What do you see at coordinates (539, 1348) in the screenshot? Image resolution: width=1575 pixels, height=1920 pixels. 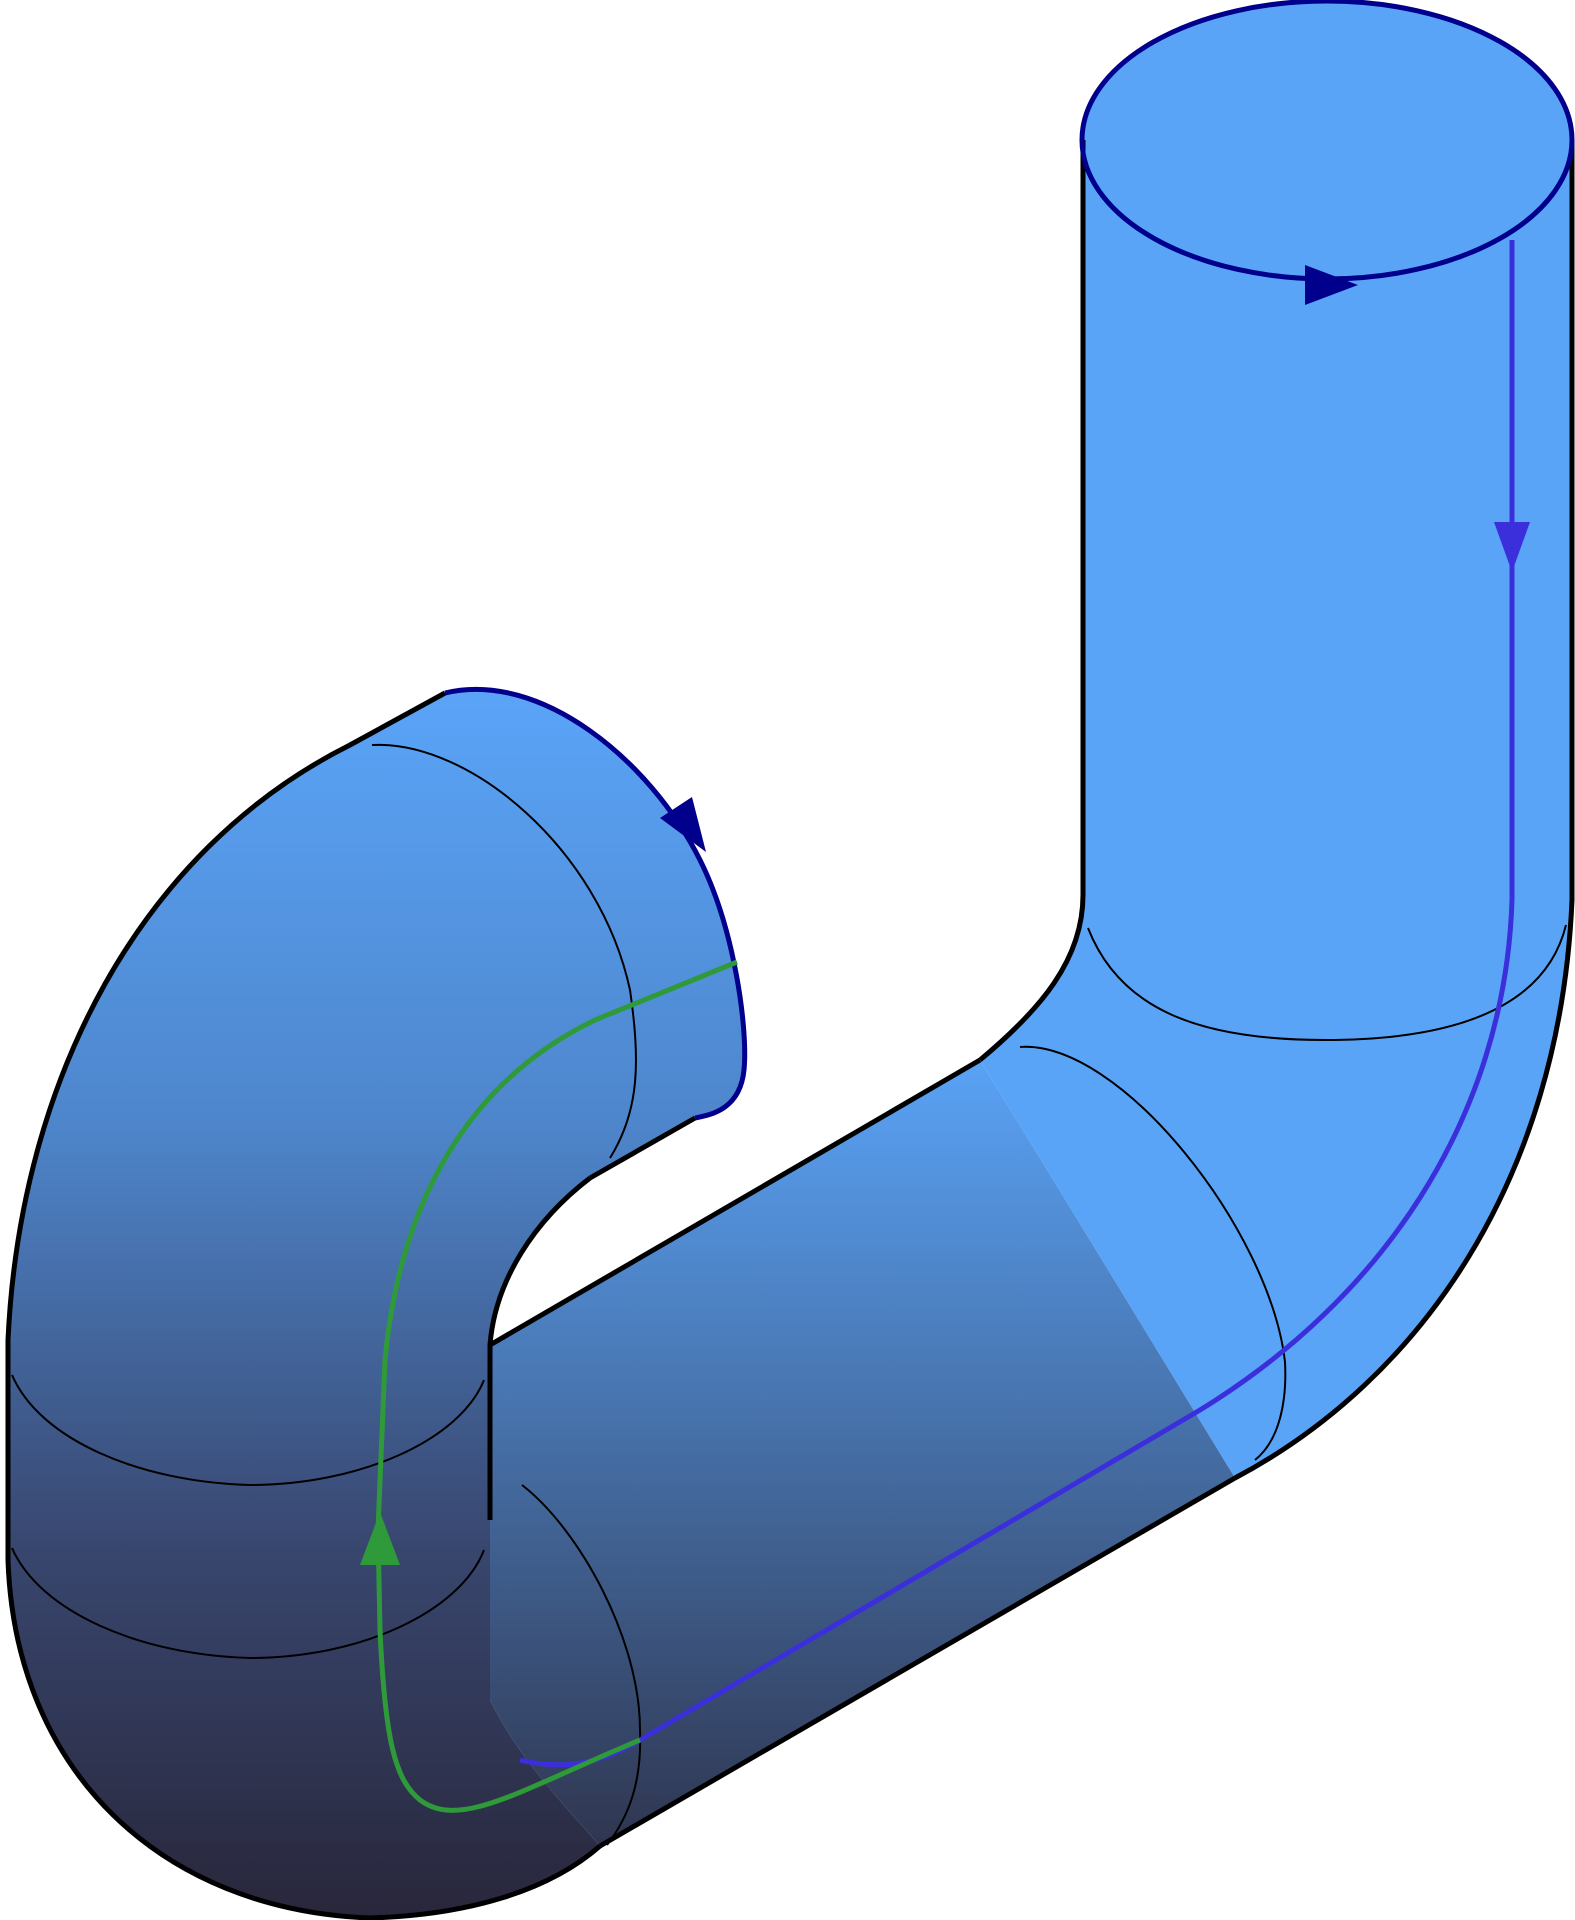 I see `outline-inner-bend` at bounding box center [539, 1348].